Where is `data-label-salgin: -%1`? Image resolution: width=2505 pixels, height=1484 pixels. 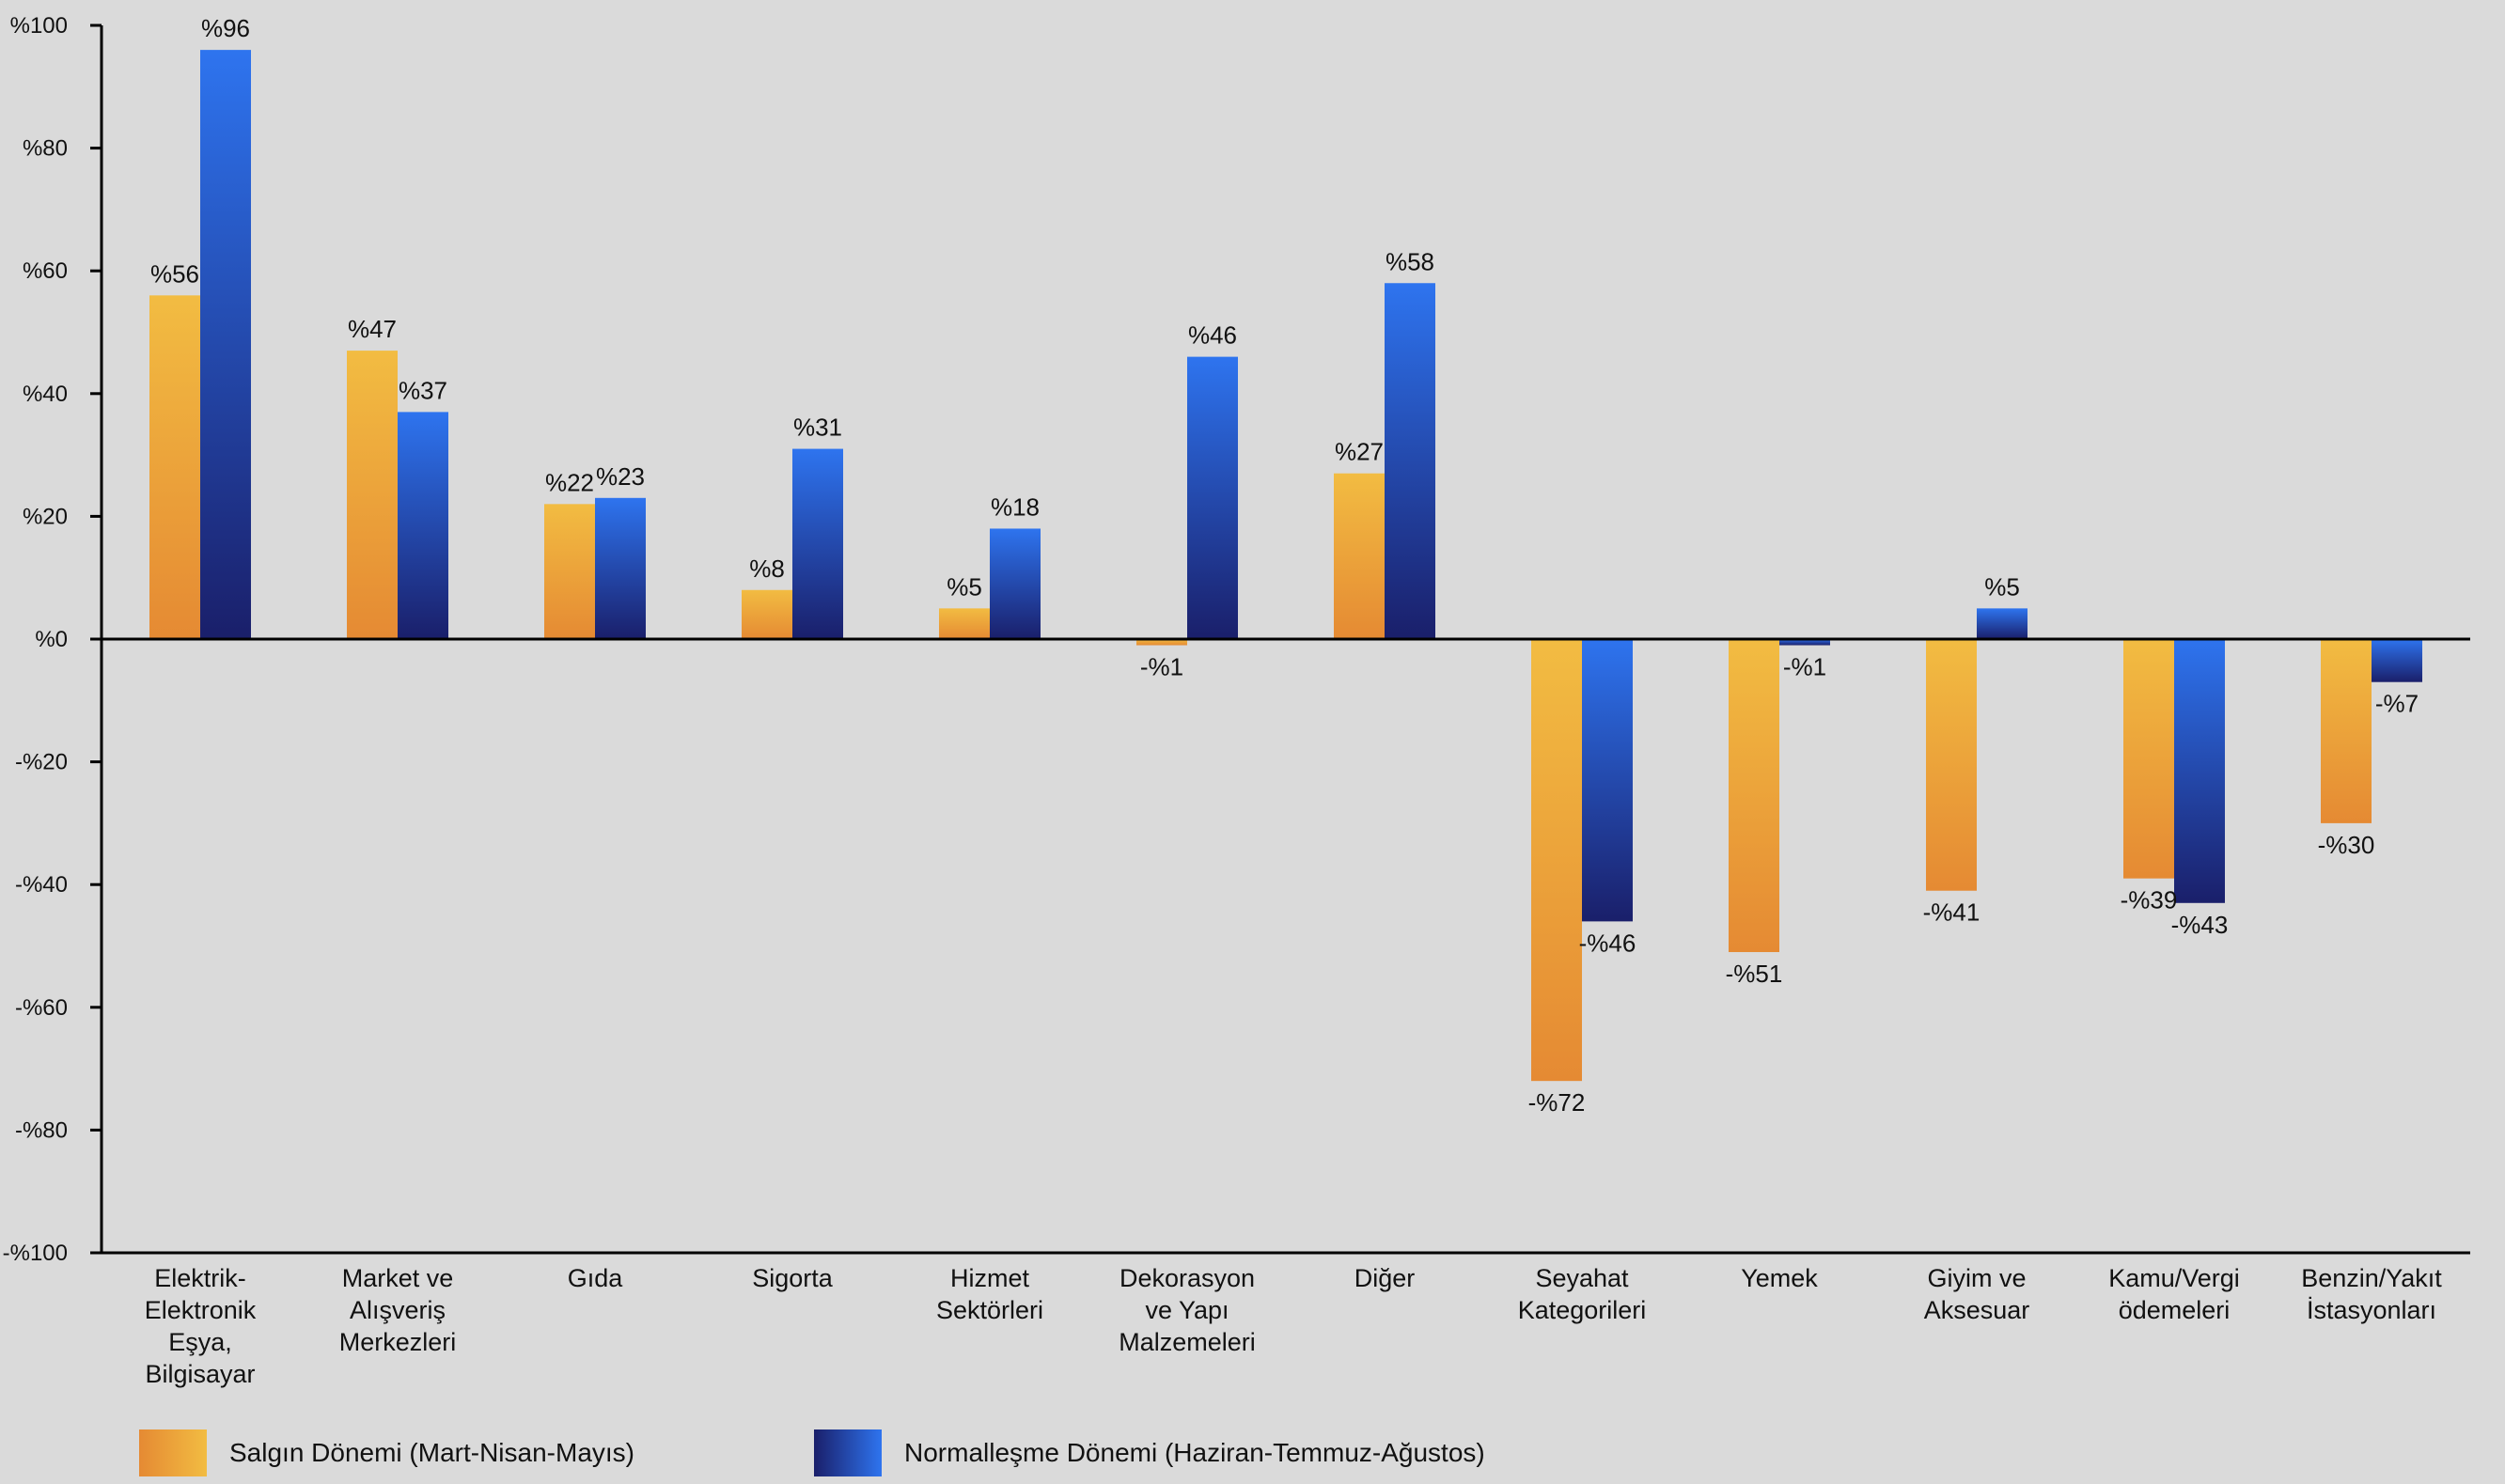
data-label-salgin: -%1 is located at coordinates (1161, 667).